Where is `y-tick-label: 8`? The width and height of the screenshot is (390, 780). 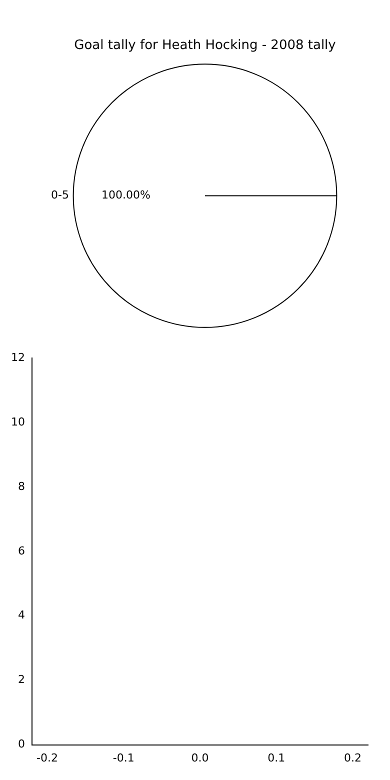 y-tick-label: 8 is located at coordinates (21, 486).